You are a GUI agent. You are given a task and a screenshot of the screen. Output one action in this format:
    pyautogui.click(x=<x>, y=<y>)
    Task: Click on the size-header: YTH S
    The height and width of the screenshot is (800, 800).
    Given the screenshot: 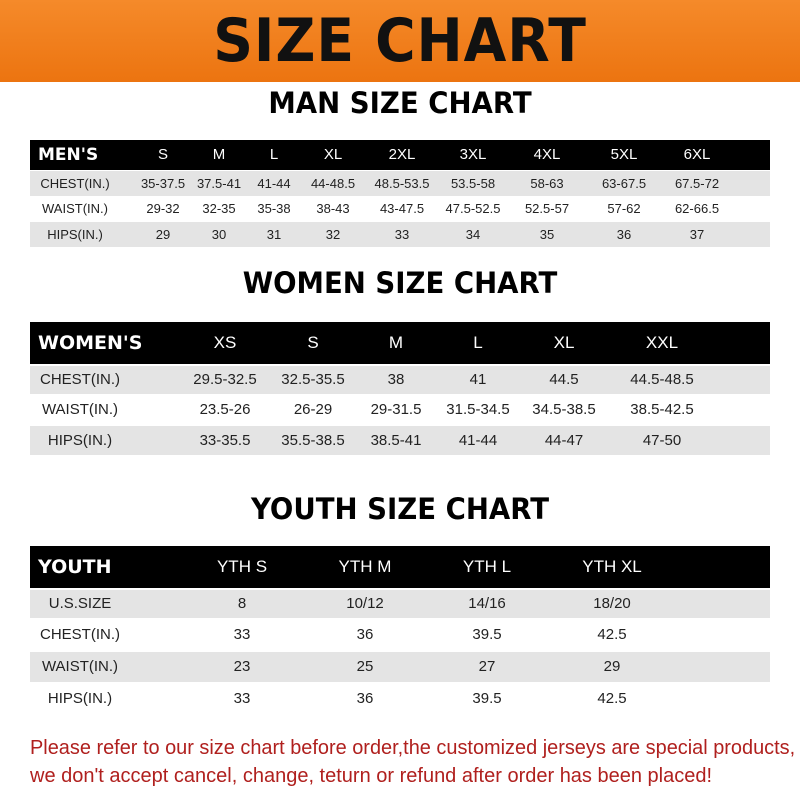 What is the action you would take?
    pyautogui.click(x=242, y=566)
    